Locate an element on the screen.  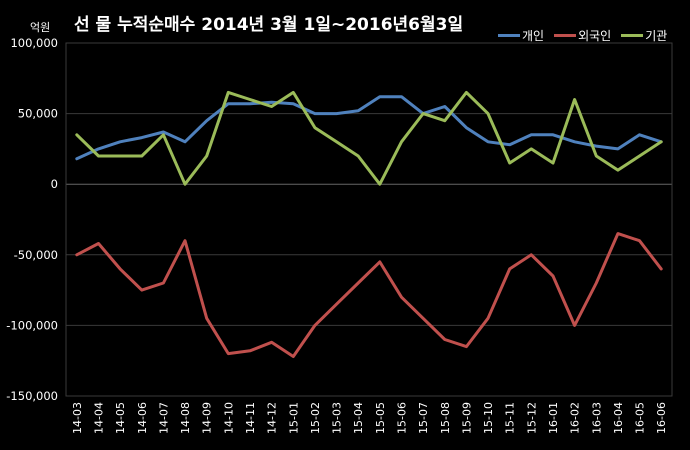
chart-title: 선 물 누적순매수 2014년 3월 1일~2016년6월3일 is located at coordinates (269, 25).